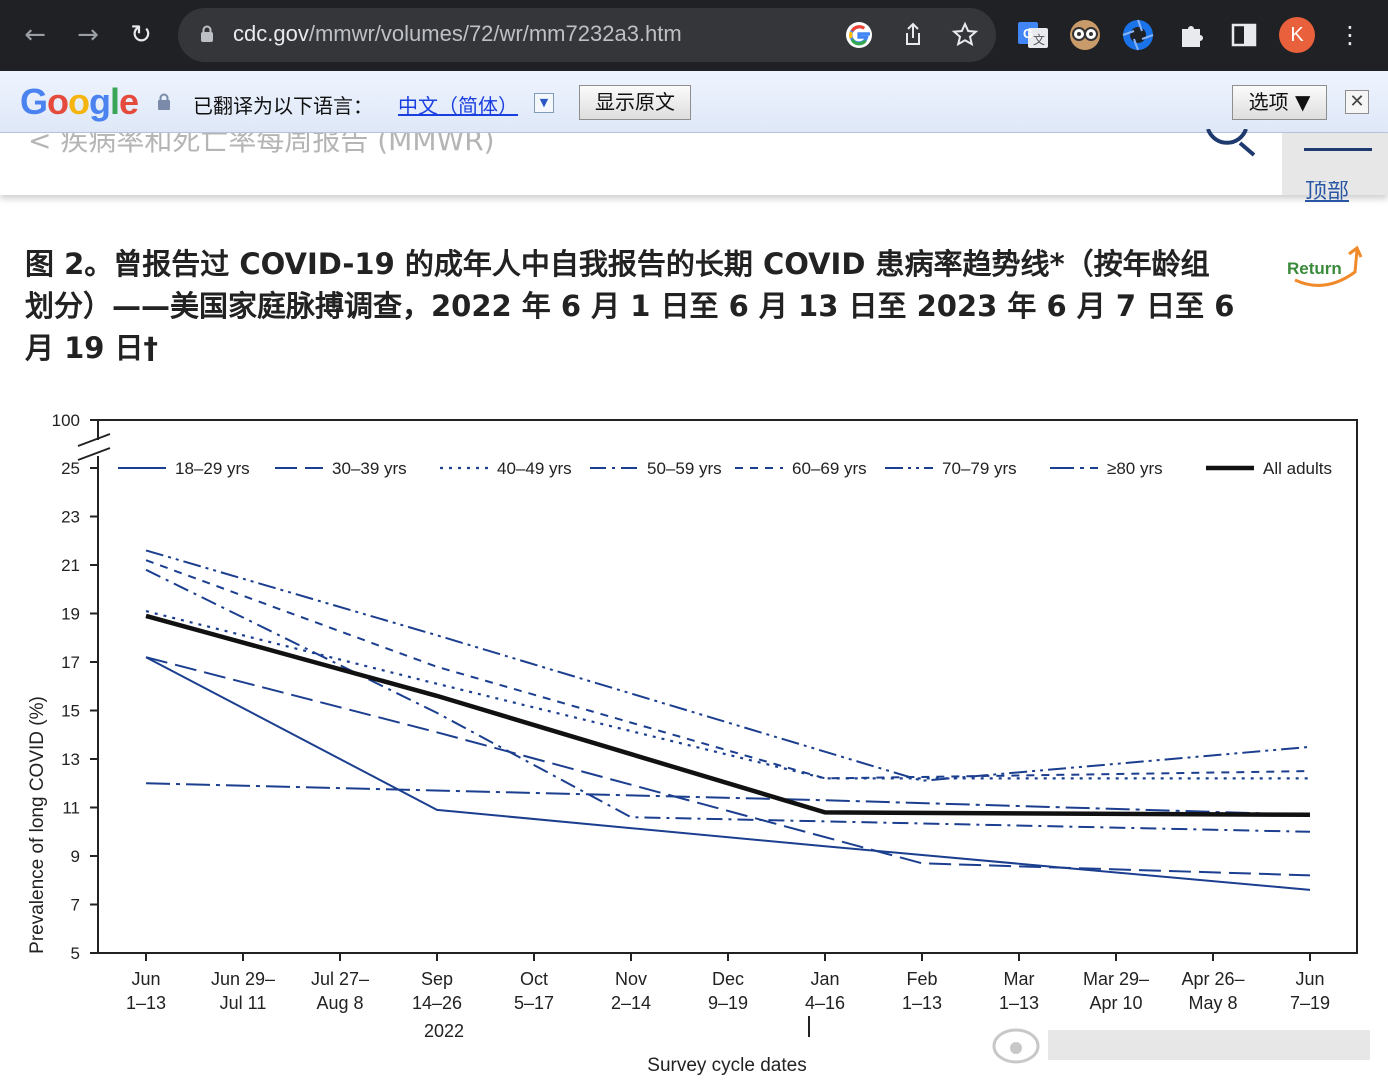  What do you see at coordinates (1350, 35) in the screenshot?
I see `more-menu-icon: ⋮` at bounding box center [1350, 35].